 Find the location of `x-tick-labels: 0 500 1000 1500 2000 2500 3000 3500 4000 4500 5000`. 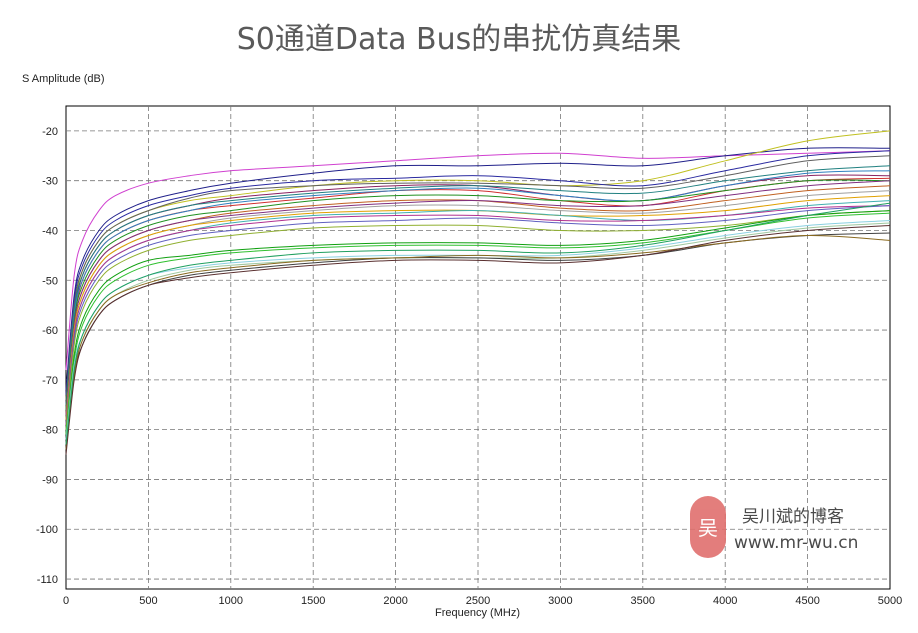

x-tick-labels: 0 500 1000 1500 2000 2500 3000 3500 4000 4500 5000 is located at coordinates (482, 601).